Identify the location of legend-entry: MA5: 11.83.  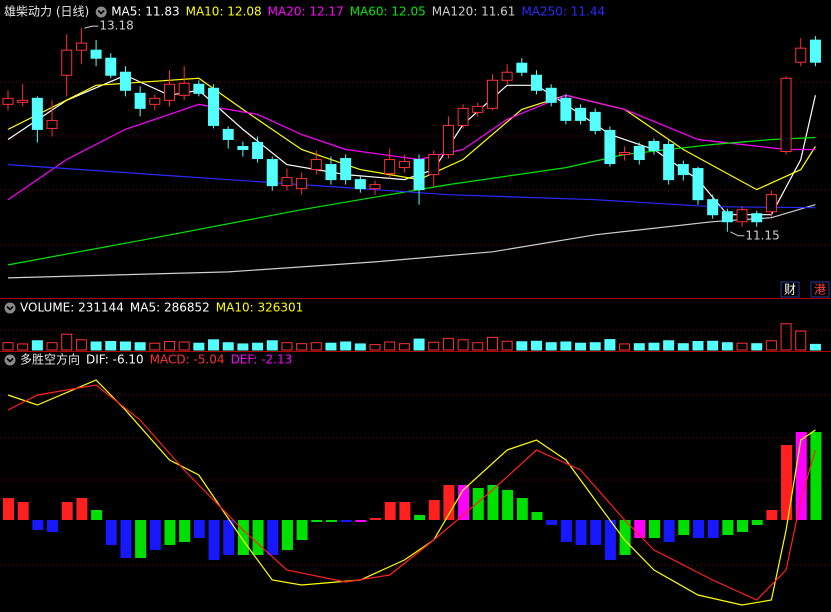
(145, 12).